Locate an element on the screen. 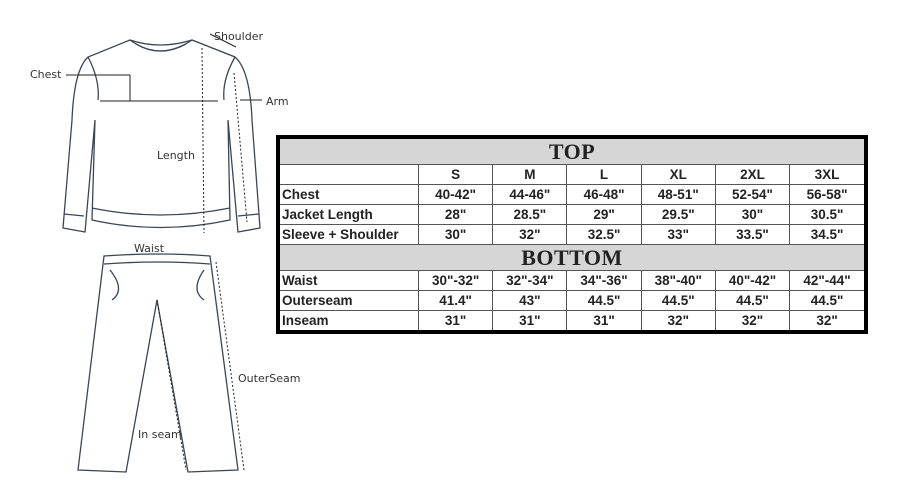 The image size is (900, 500). size-header: 3XL is located at coordinates (828, 174).